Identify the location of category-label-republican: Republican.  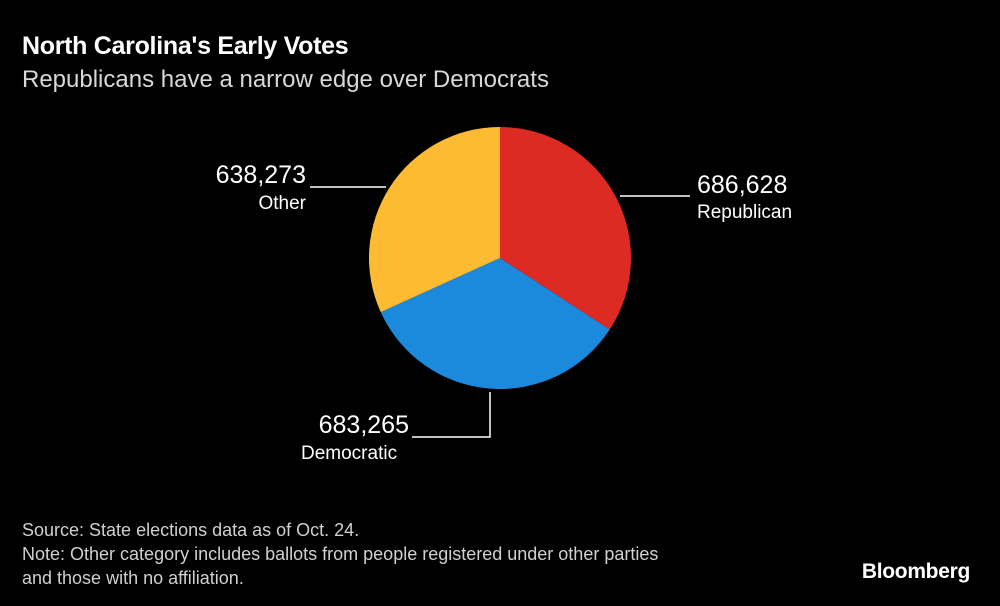
(744, 212).